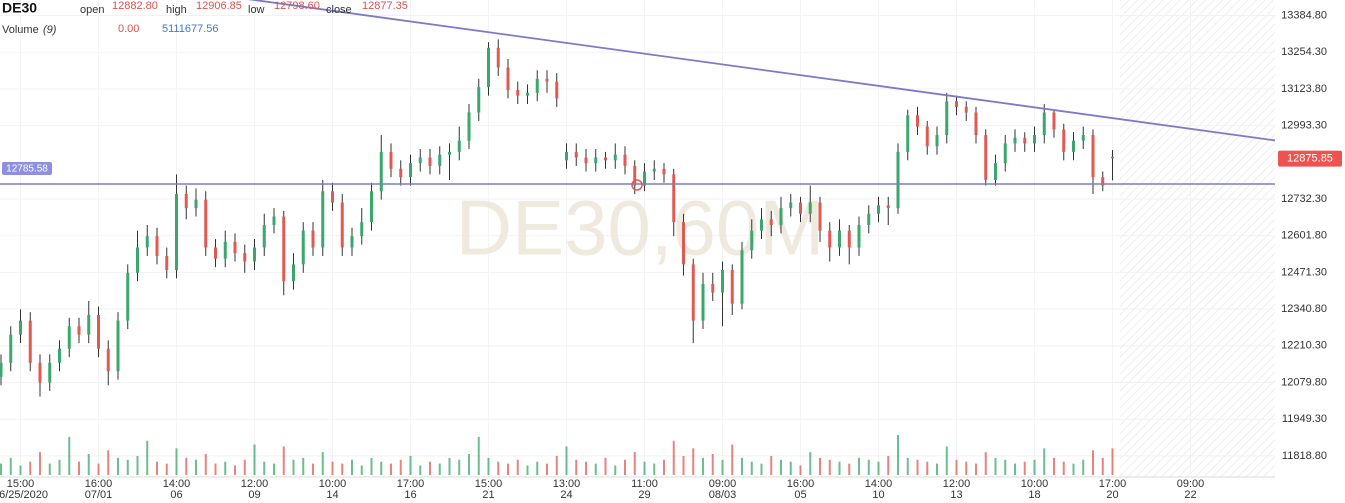  Describe the element at coordinates (640, 228) in the screenshot. I see `watermark: DE30,60M` at that location.